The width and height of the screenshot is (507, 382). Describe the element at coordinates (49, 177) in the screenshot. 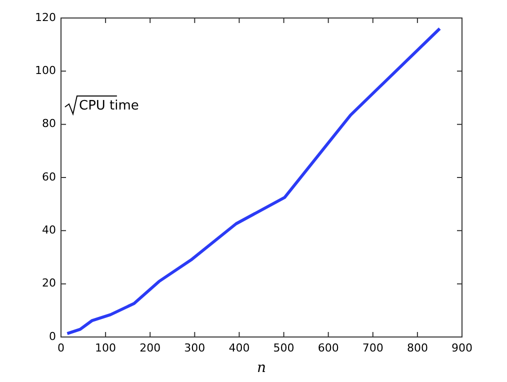

I see `y-tick-label: 60` at that location.